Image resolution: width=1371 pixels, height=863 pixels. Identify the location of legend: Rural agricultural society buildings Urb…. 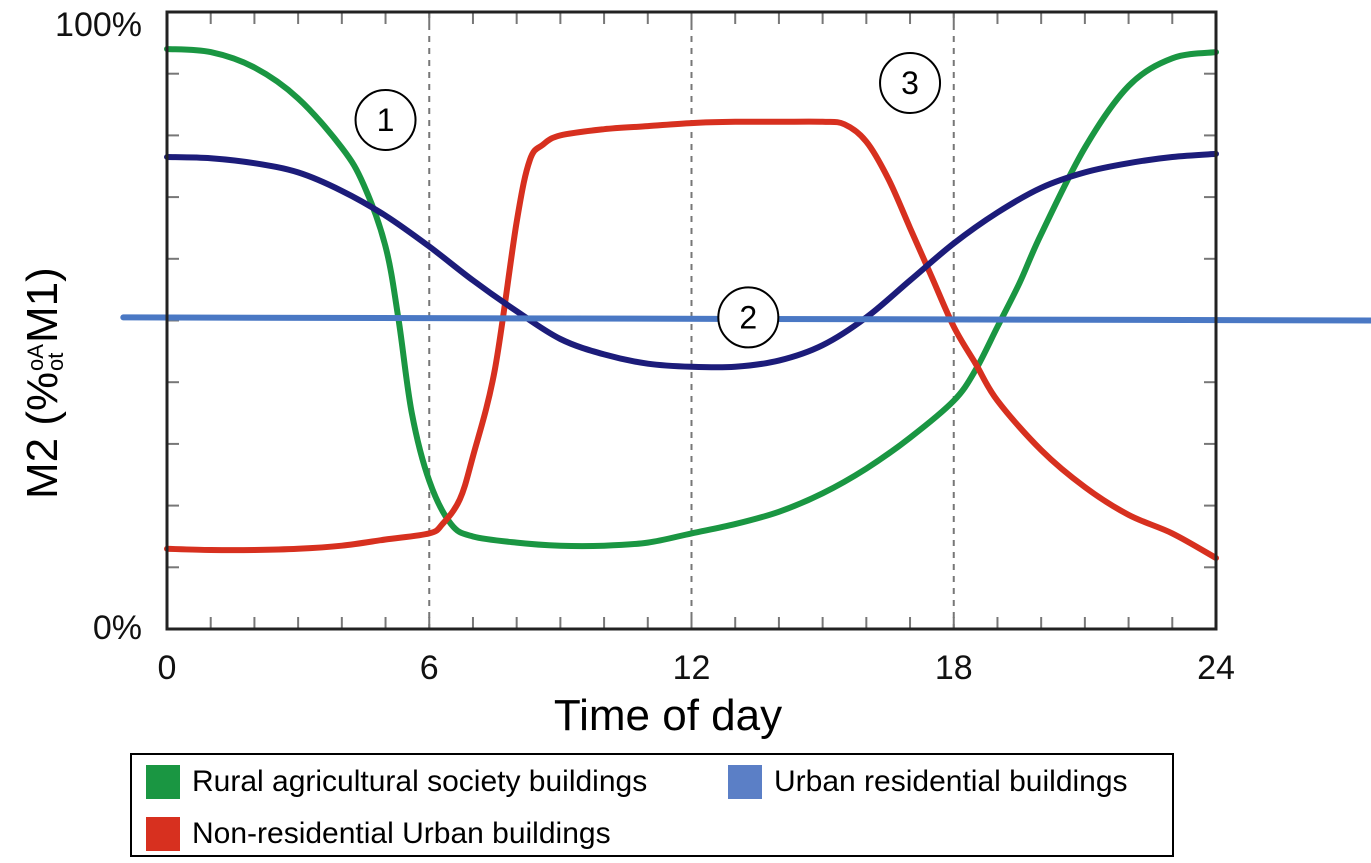
(652, 805).